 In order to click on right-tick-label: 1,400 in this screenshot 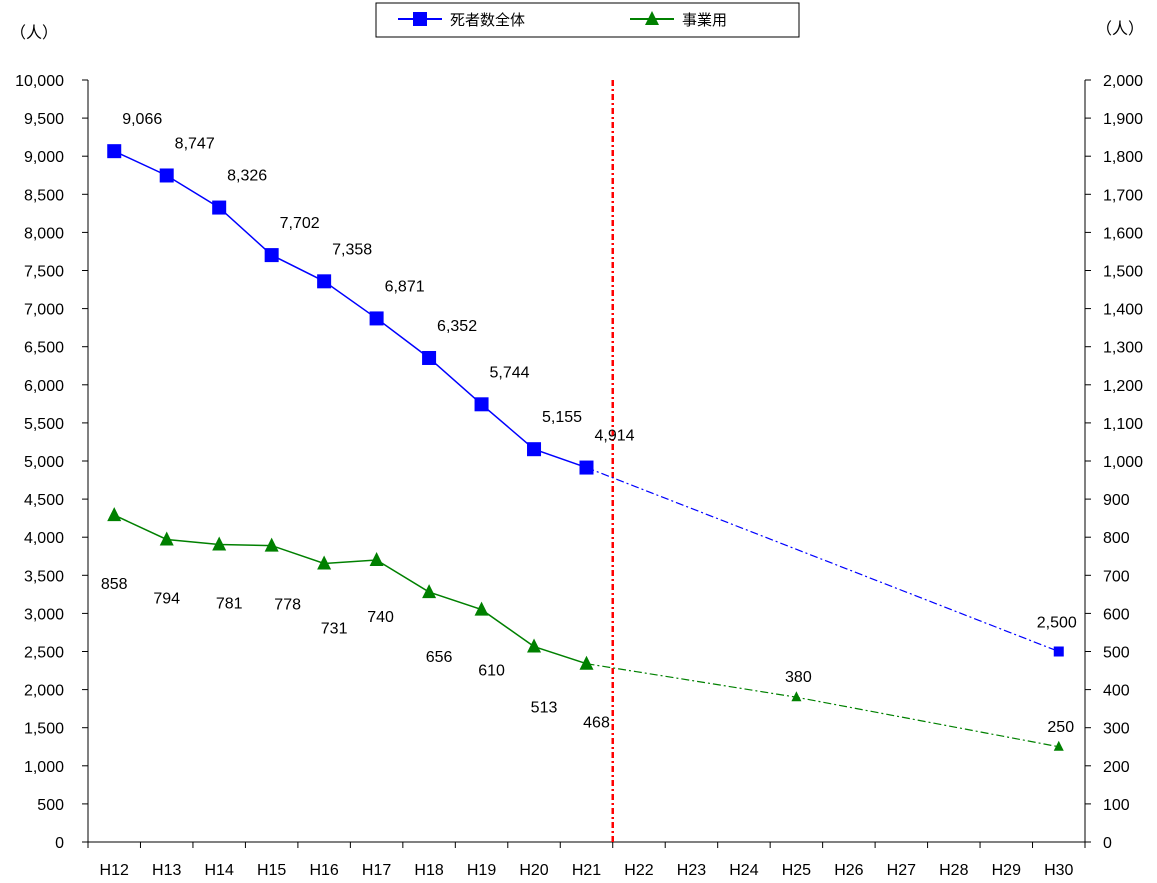, I will do `click(1123, 310)`.